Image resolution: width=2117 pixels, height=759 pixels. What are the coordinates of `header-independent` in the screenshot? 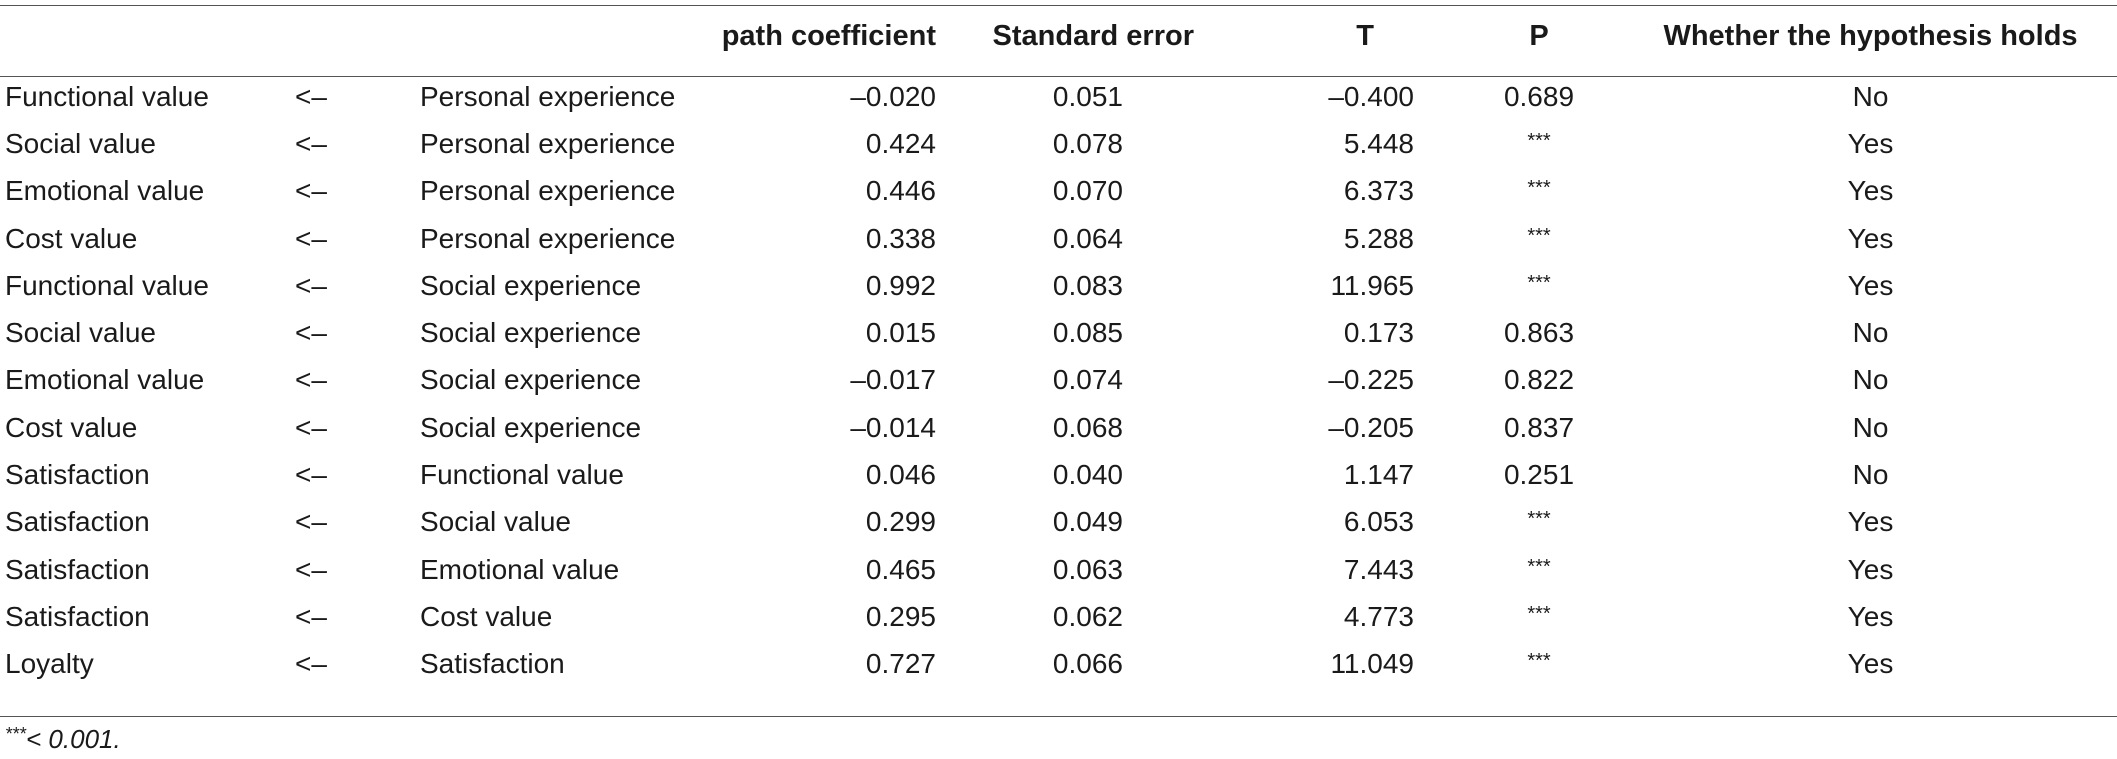 It's located at (570, 36).